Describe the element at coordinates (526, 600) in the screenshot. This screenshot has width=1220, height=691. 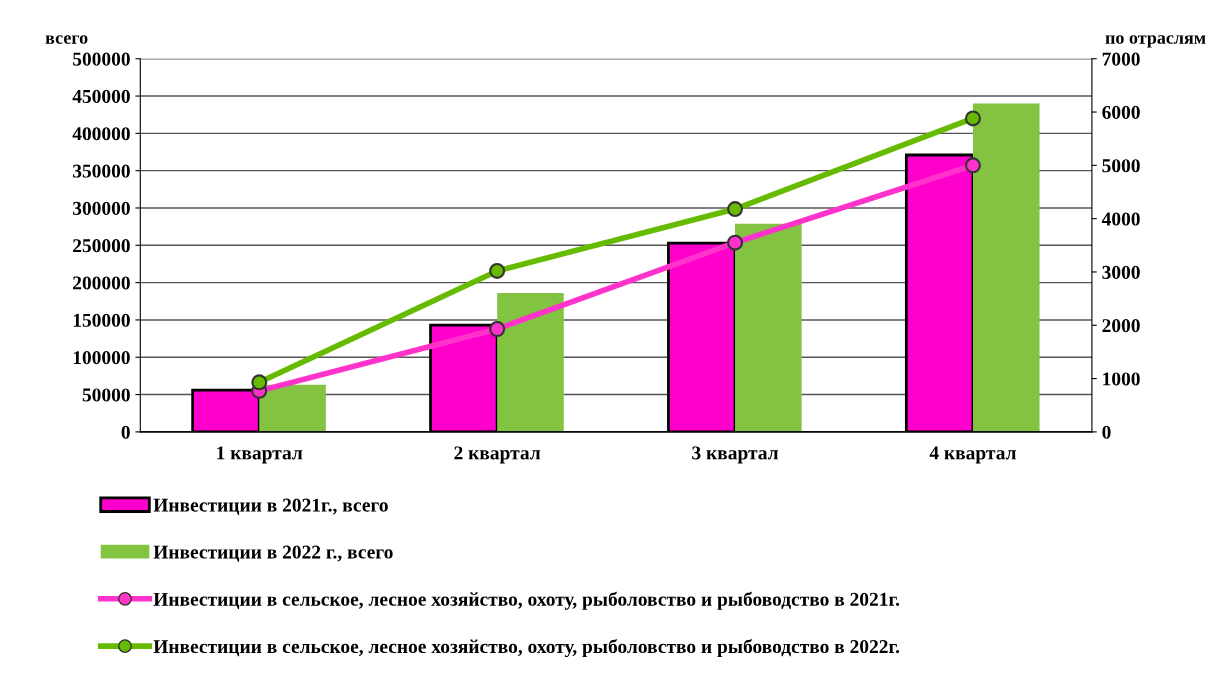
I see `legend-label: Инвестиции в сельское, лесное хозяйство, охоту, рыболовство и рыбоводство в 2021г.` at that location.